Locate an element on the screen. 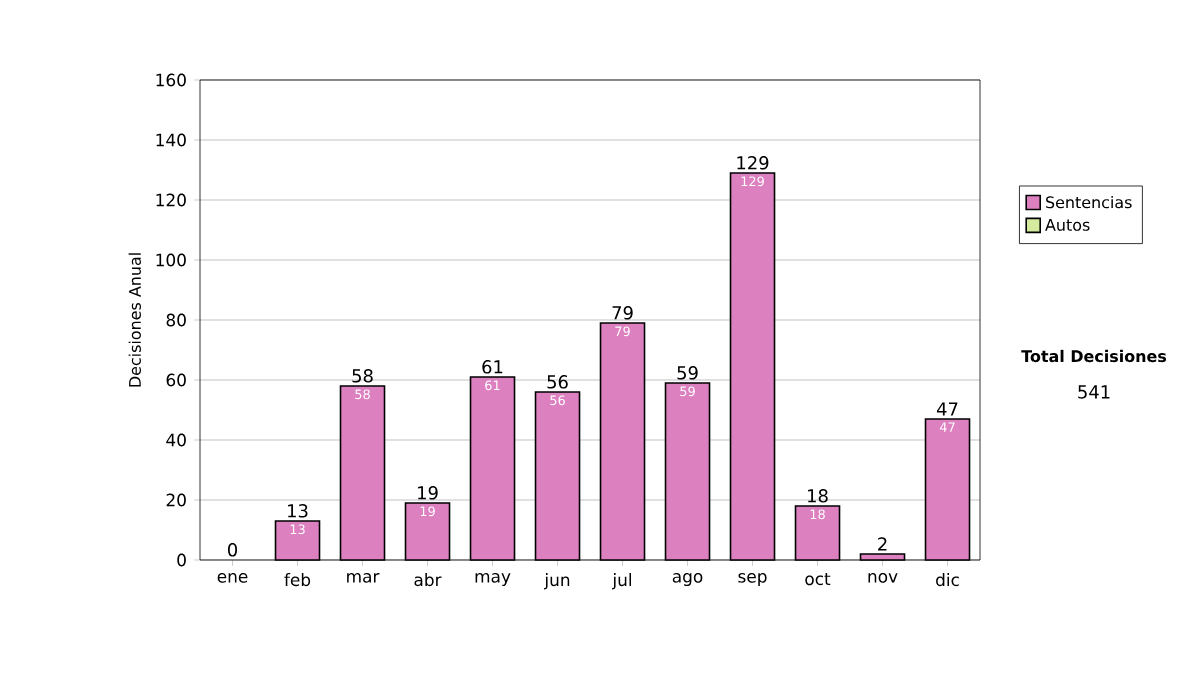  x-tick-label: may is located at coordinates (493, 580).